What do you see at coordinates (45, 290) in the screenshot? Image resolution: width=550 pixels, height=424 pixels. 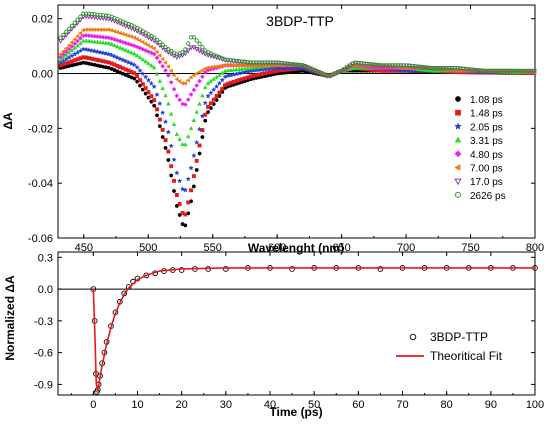 I see `y-tick-label: 0.0` at bounding box center [45, 290].